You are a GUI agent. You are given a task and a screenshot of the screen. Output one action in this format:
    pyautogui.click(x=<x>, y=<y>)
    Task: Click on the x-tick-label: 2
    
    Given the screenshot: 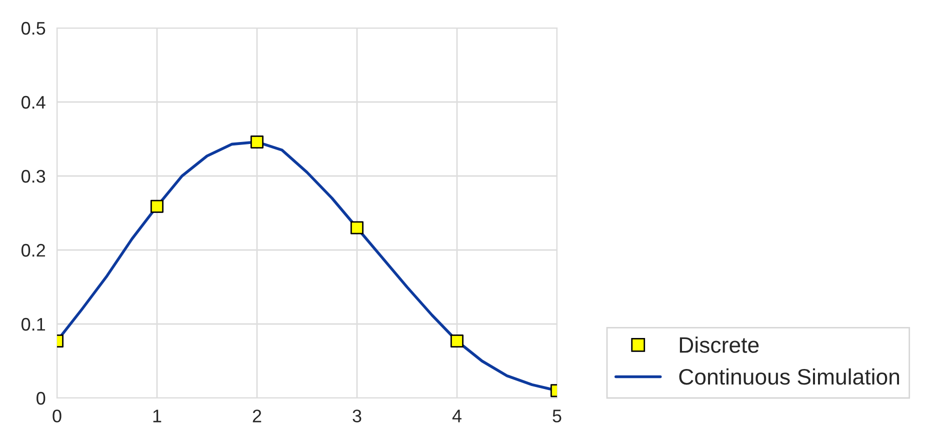 What is the action you would take?
    pyautogui.click(x=257, y=416)
    